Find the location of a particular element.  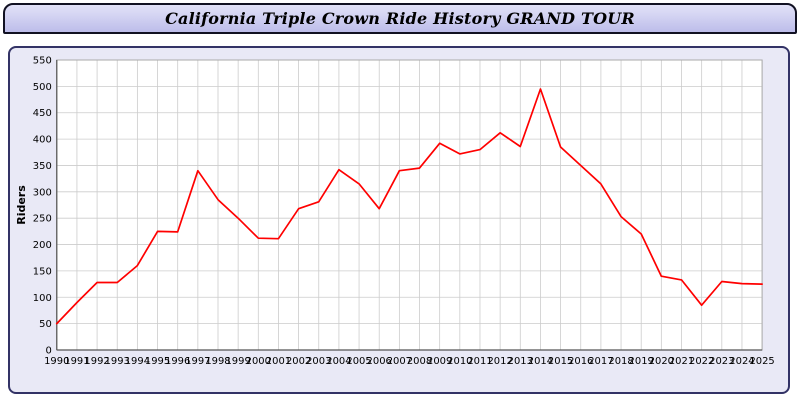

x-tick-label: 1997 is located at coordinates (197, 361).